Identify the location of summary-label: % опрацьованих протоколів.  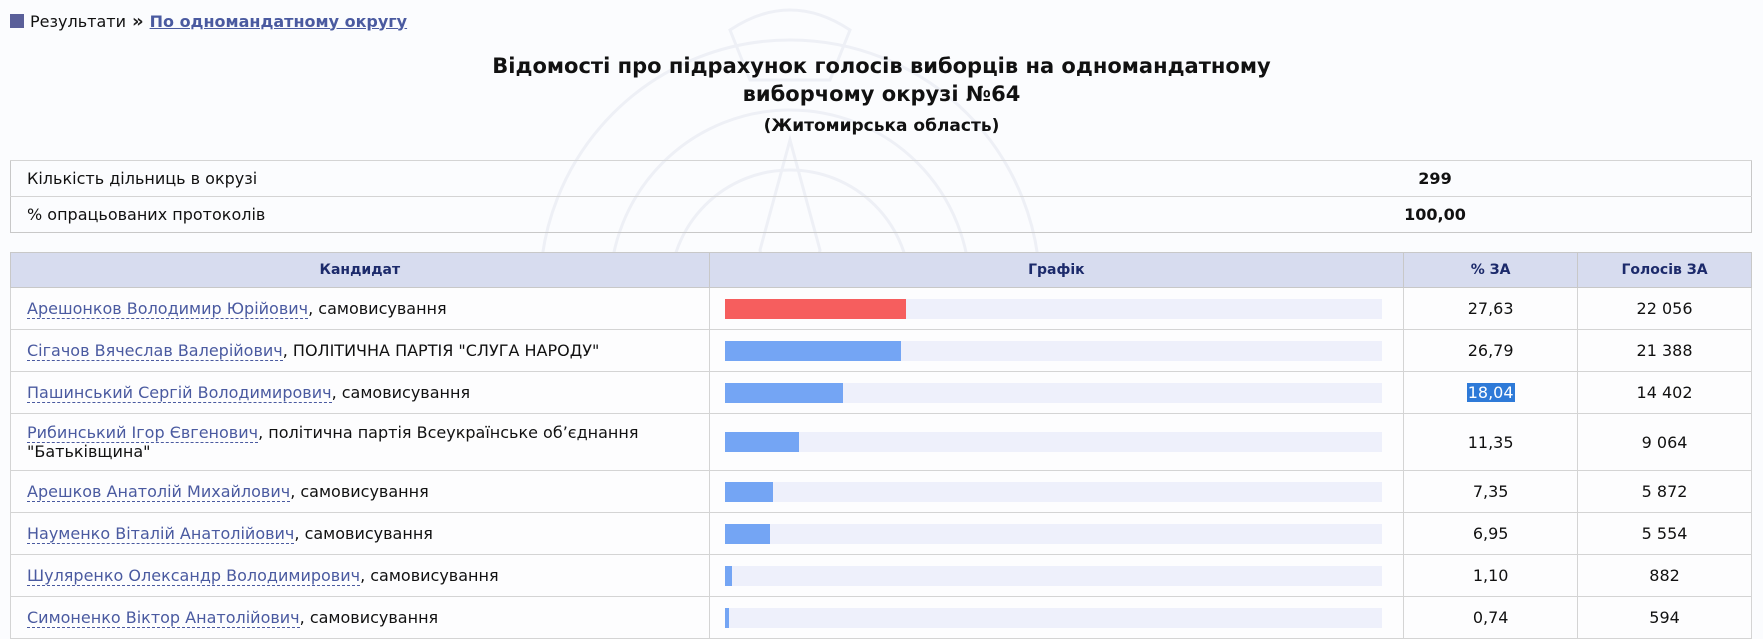
(502, 214).